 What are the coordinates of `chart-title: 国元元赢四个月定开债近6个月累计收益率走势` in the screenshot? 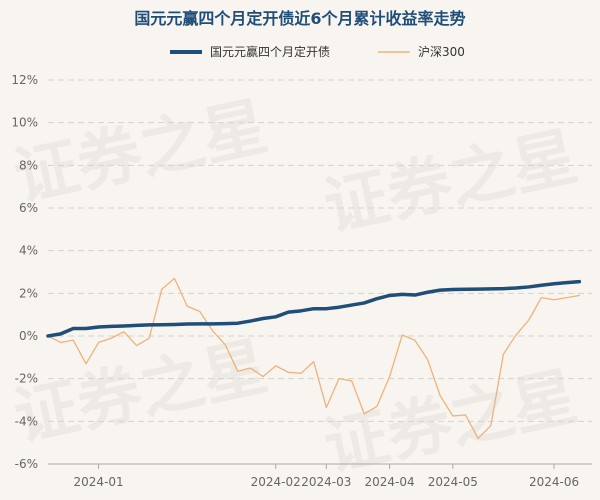 It's located at (299, 18).